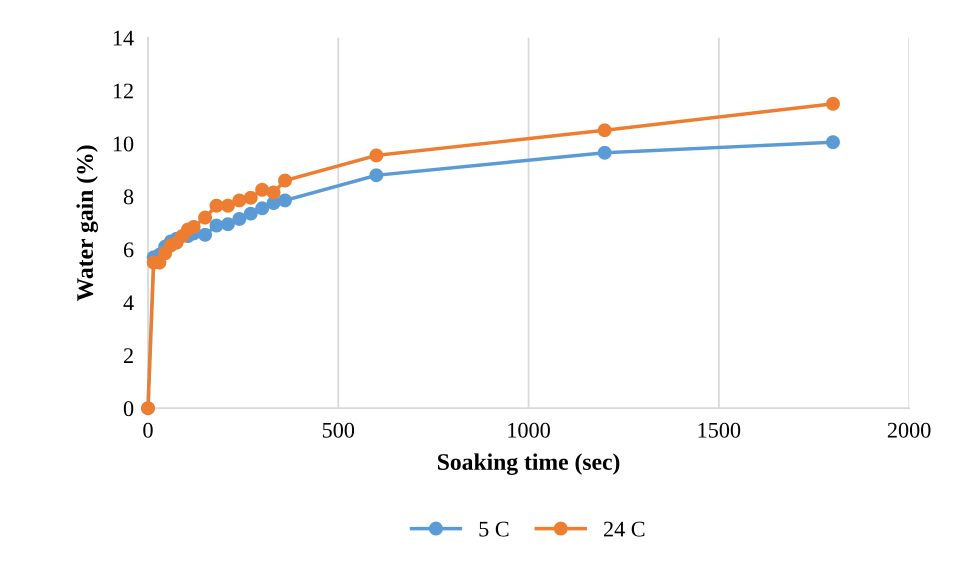 The width and height of the screenshot is (961, 579). Describe the element at coordinates (529, 464) in the screenshot. I see `x-axis-title: Soaking time (sec)` at that location.